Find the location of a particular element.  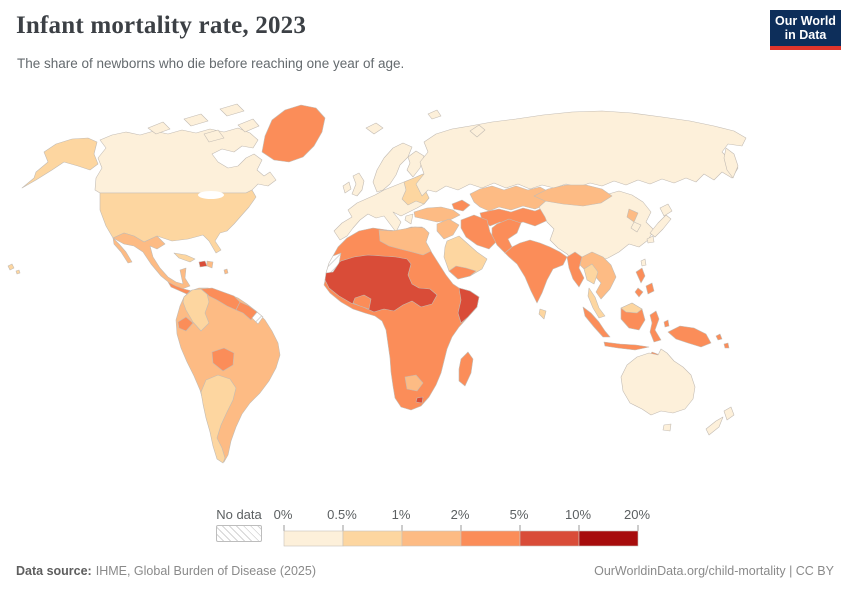

country-sri-lanka is located at coordinates (542, 314).